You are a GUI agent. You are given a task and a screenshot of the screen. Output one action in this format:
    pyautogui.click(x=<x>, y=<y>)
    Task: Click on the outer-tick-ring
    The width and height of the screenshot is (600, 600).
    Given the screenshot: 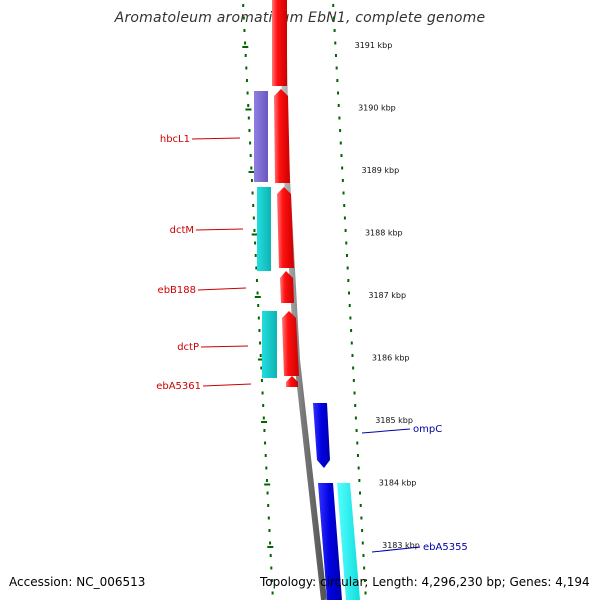 What is the action you would take?
    pyautogui.click(x=349, y=299)
    